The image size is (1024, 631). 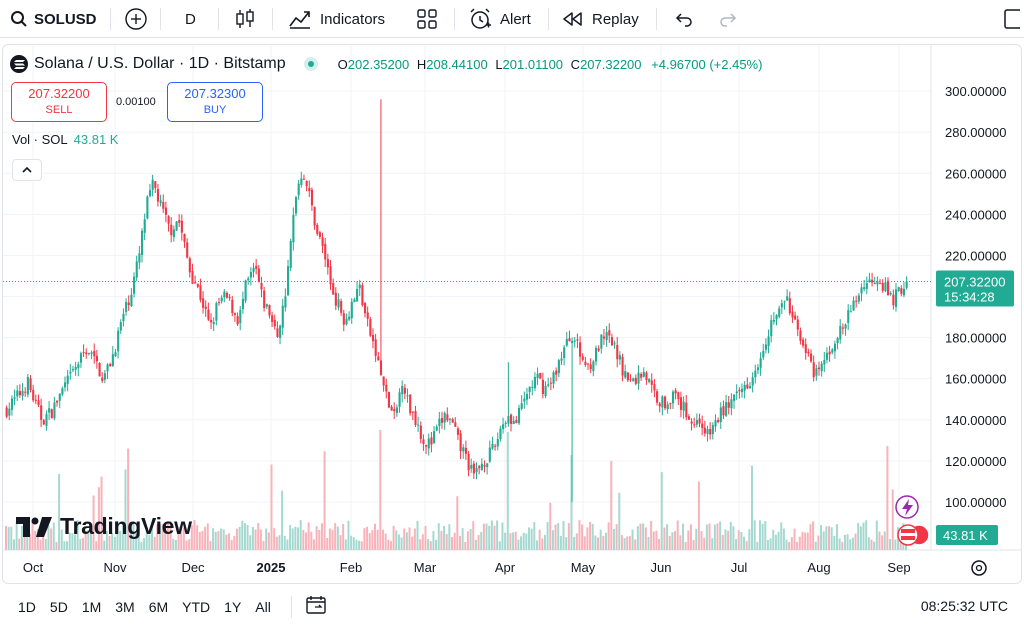 I want to click on sell-label: SELL, so click(x=59, y=110).